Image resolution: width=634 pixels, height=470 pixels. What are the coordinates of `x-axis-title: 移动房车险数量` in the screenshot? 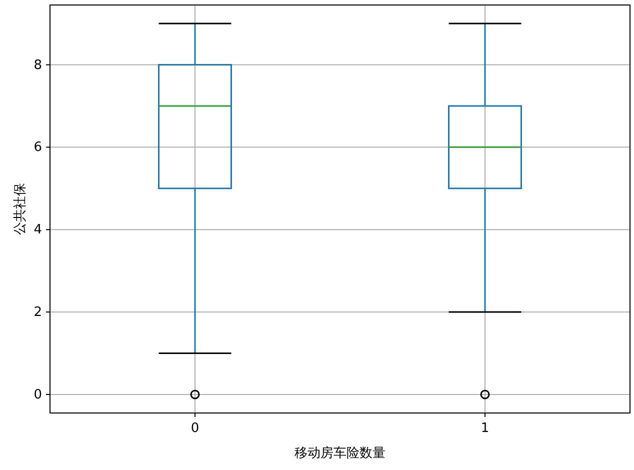 It's located at (340, 453).